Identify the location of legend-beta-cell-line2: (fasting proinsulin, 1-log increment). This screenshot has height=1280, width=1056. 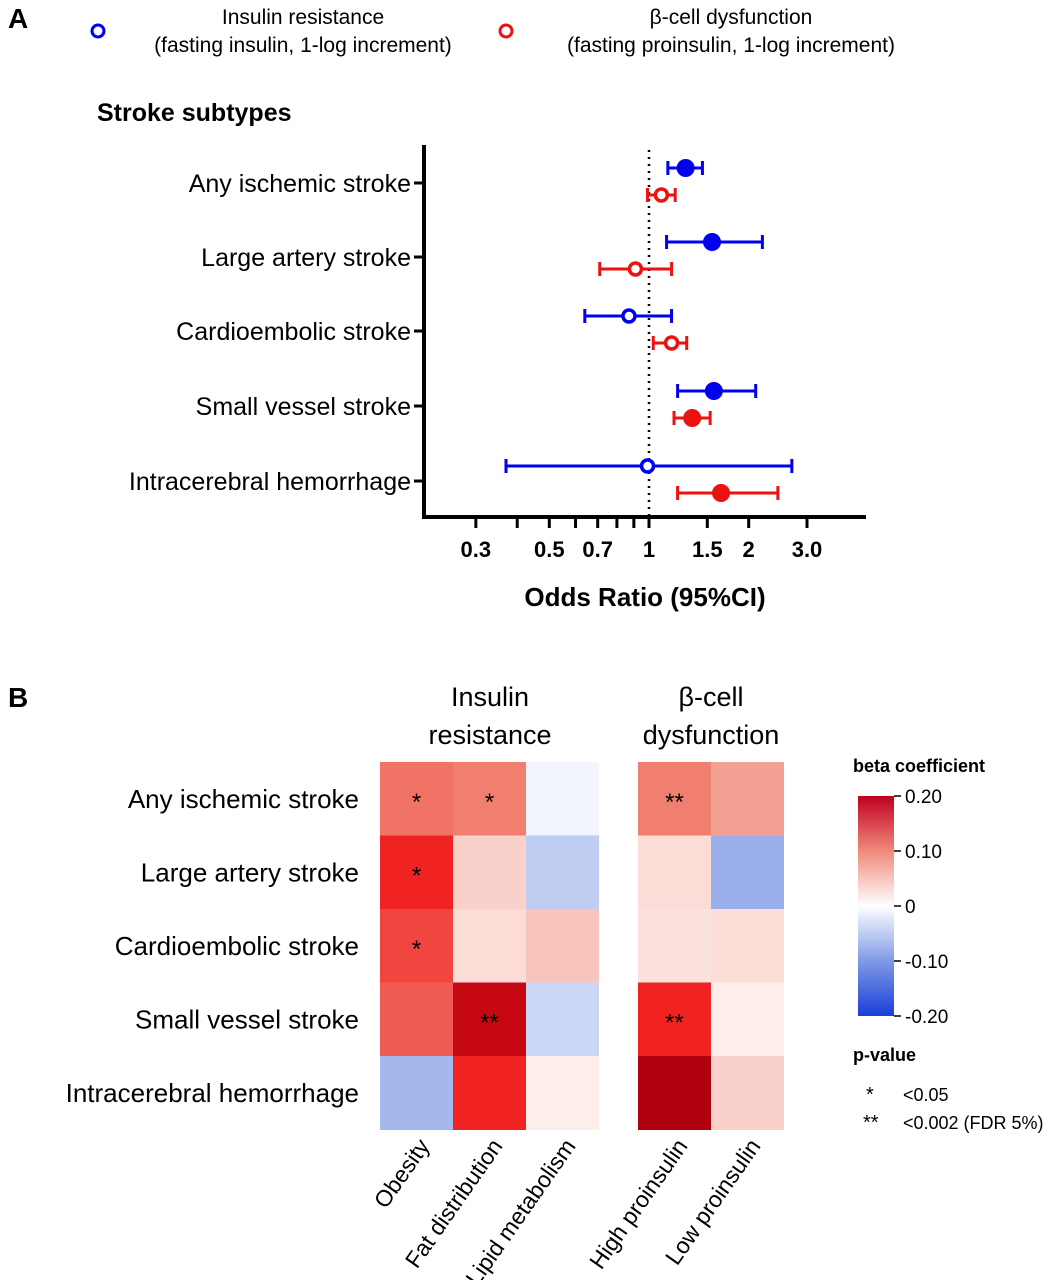
(731, 45).